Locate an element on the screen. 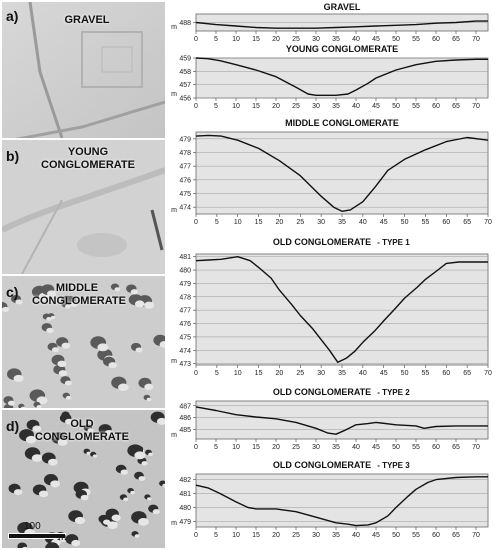  panel-title: GRAVEL is located at coordinates (87, 20).